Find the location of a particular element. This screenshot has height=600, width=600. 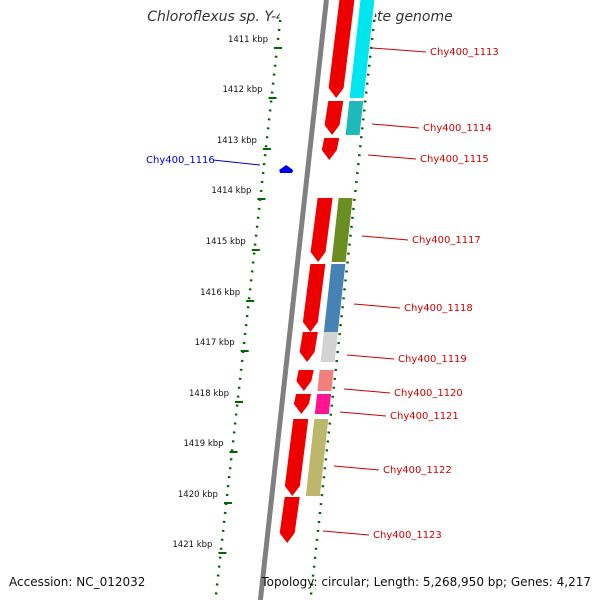

gene-label-Chy400_1113: Chy400_1113 is located at coordinates (464, 52).